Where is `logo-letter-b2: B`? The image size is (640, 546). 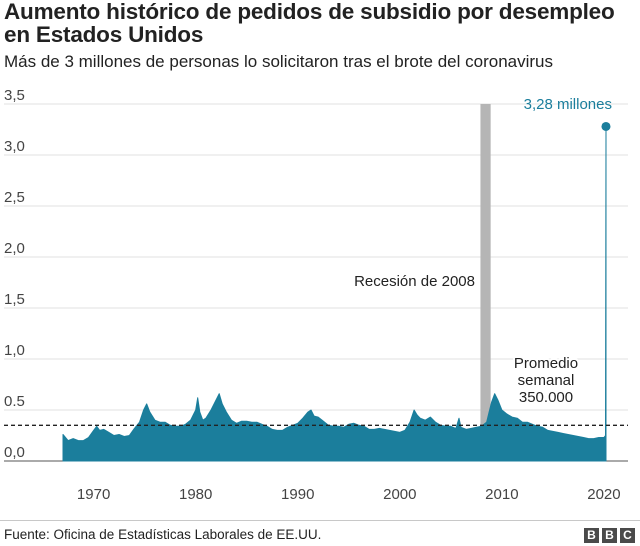
logo-letter-b2: B is located at coordinates (609, 535).